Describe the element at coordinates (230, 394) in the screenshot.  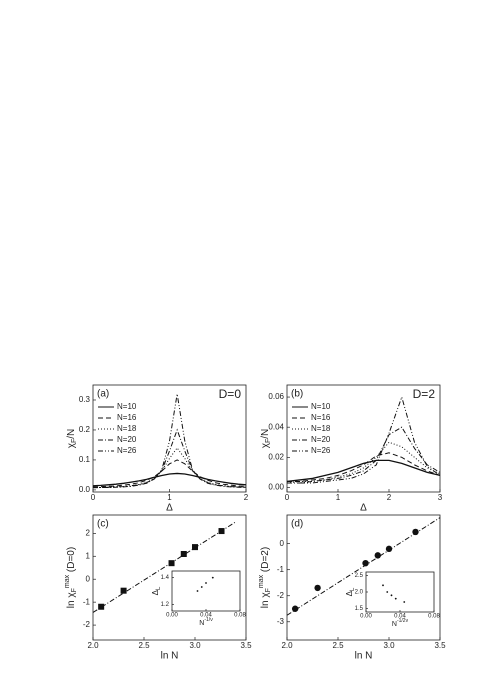
I see `annotation: D=0` at that location.